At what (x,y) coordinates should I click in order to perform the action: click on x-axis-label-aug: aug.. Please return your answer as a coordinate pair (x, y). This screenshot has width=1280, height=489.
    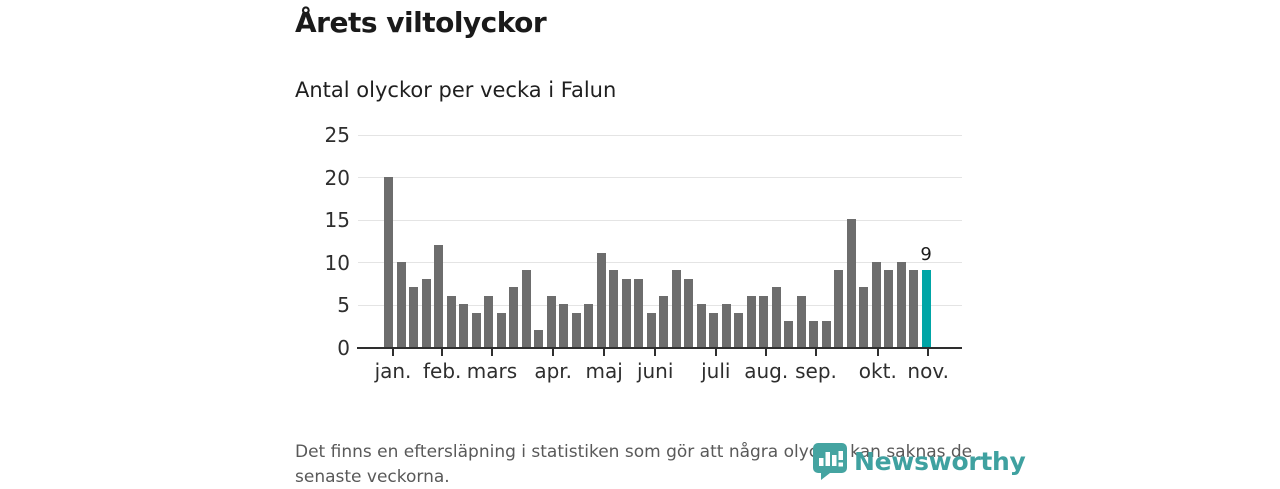
    Looking at the image, I should click on (766, 371).